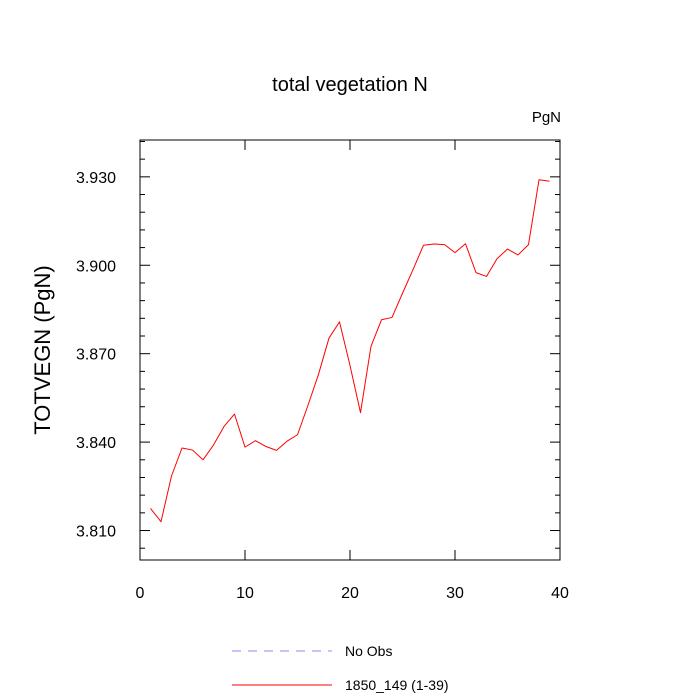  I want to click on chart-title: total vegetation N, so click(350, 85).